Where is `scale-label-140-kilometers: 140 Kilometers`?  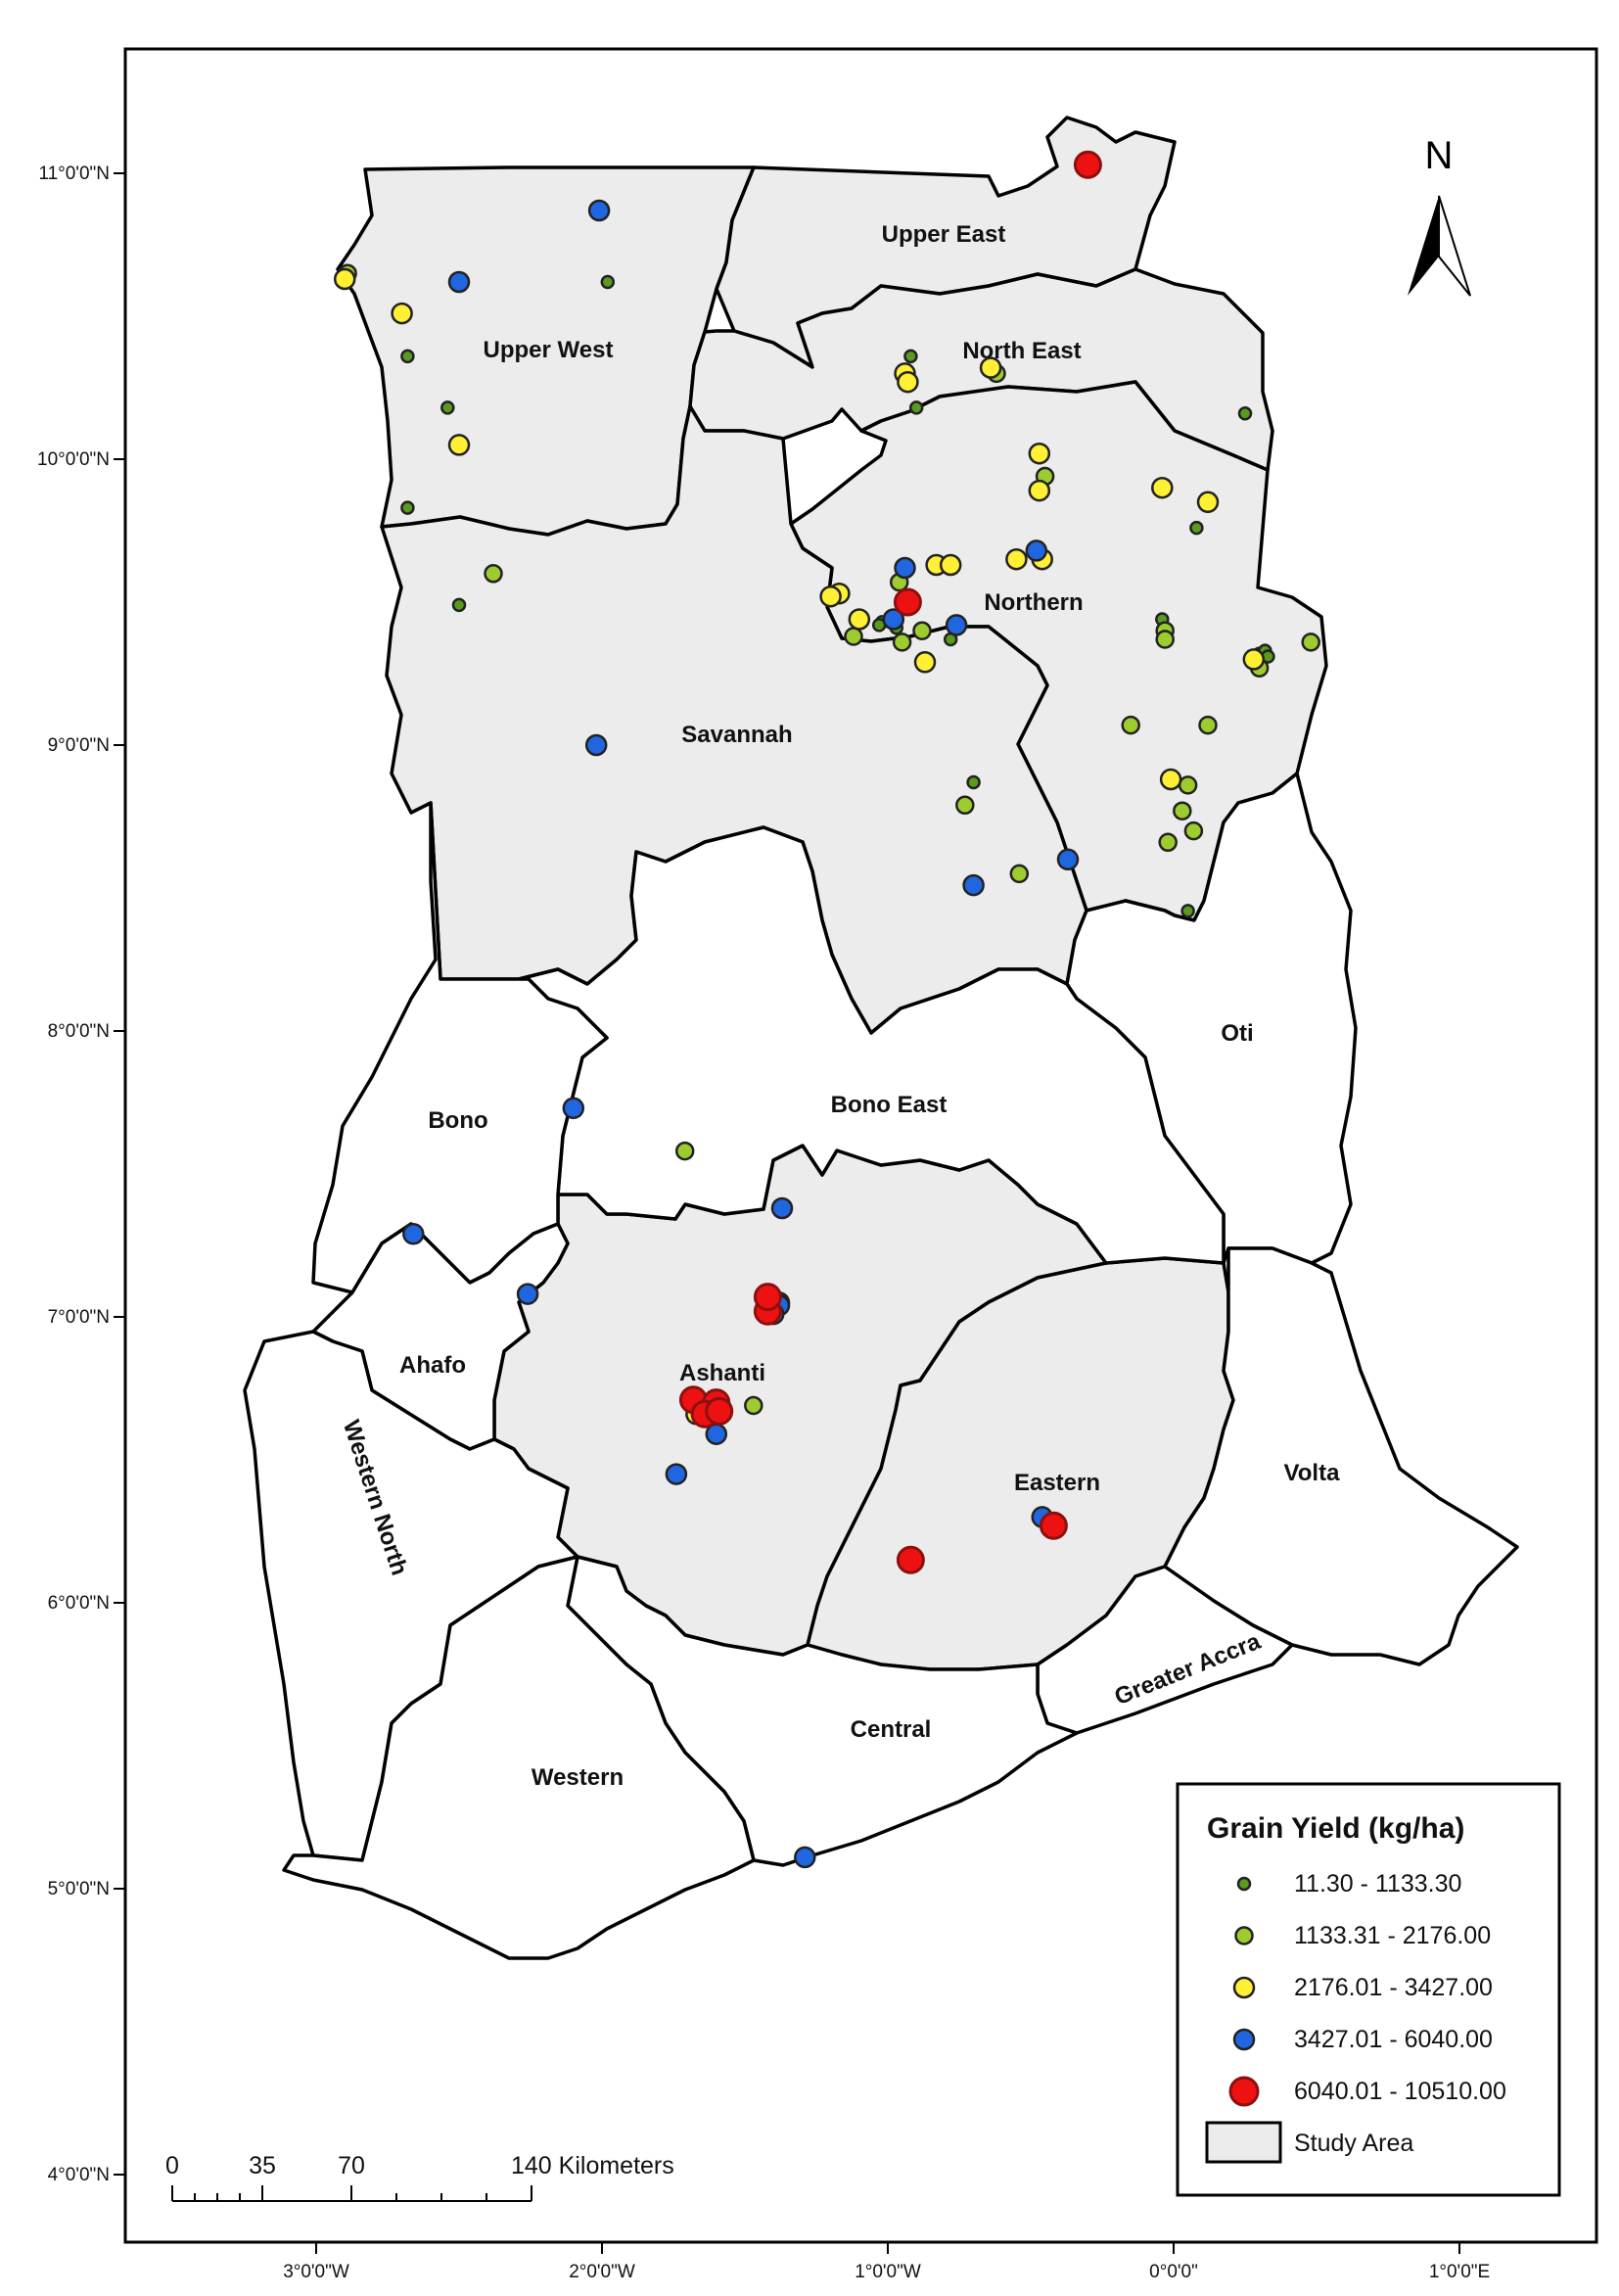 scale-label-140-kilometers: 140 Kilometers is located at coordinates (592, 2165).